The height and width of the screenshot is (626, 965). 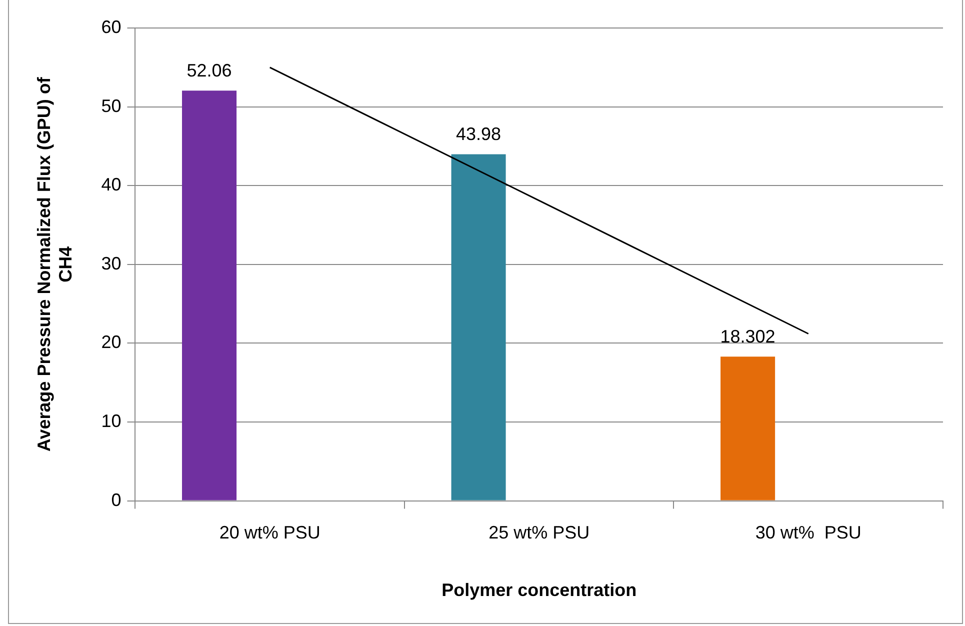 I want to click on y-tick-label: 40, so click(x=111, y=184).